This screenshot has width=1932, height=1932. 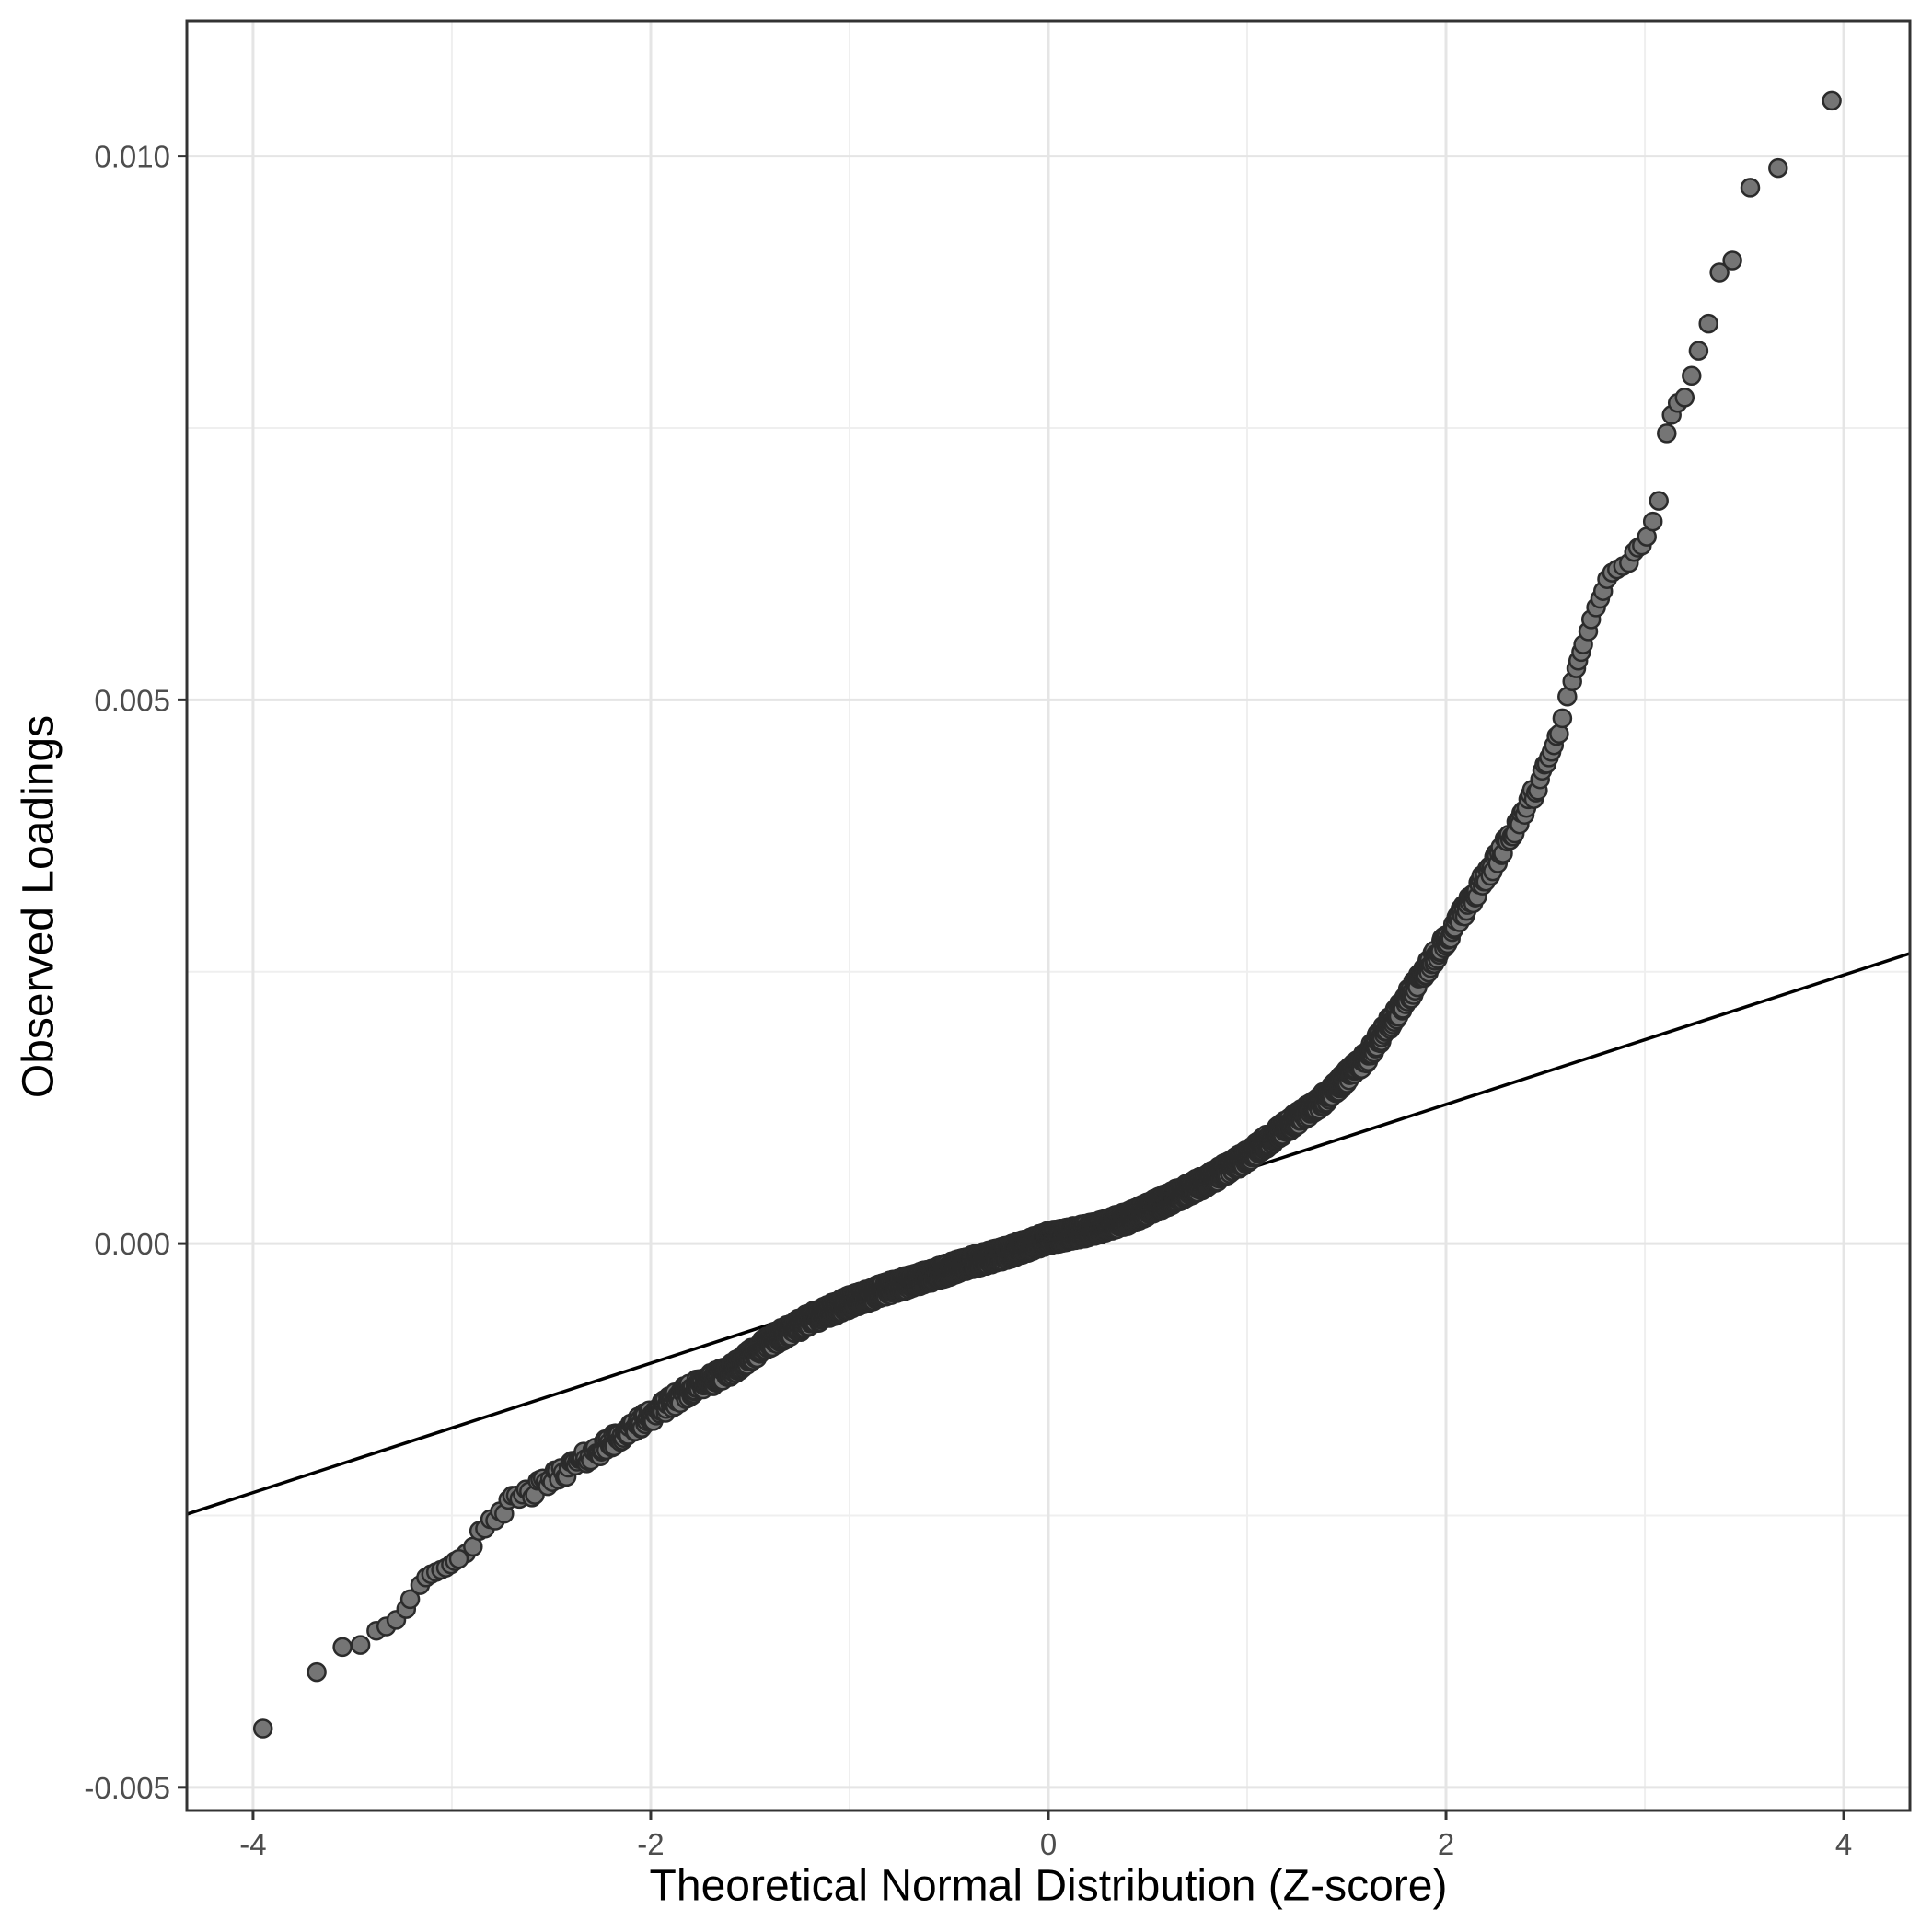 What do you see at coordinates (132, 1244) in the screenshot?
I see `y-tick-label: 0.000` at bounding box center [132, 1244].